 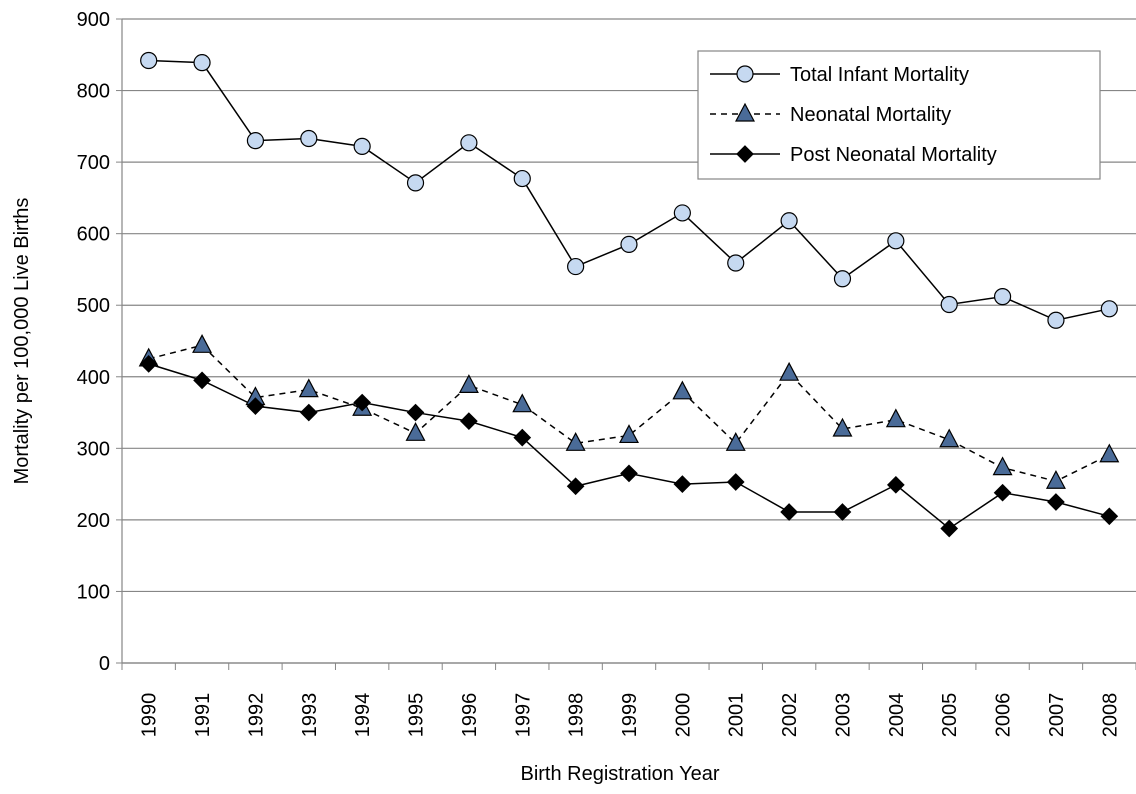 What do you see at coordinates (629, 413) in the screenshot?
I see `series-line` at bounding box center [629, 413].